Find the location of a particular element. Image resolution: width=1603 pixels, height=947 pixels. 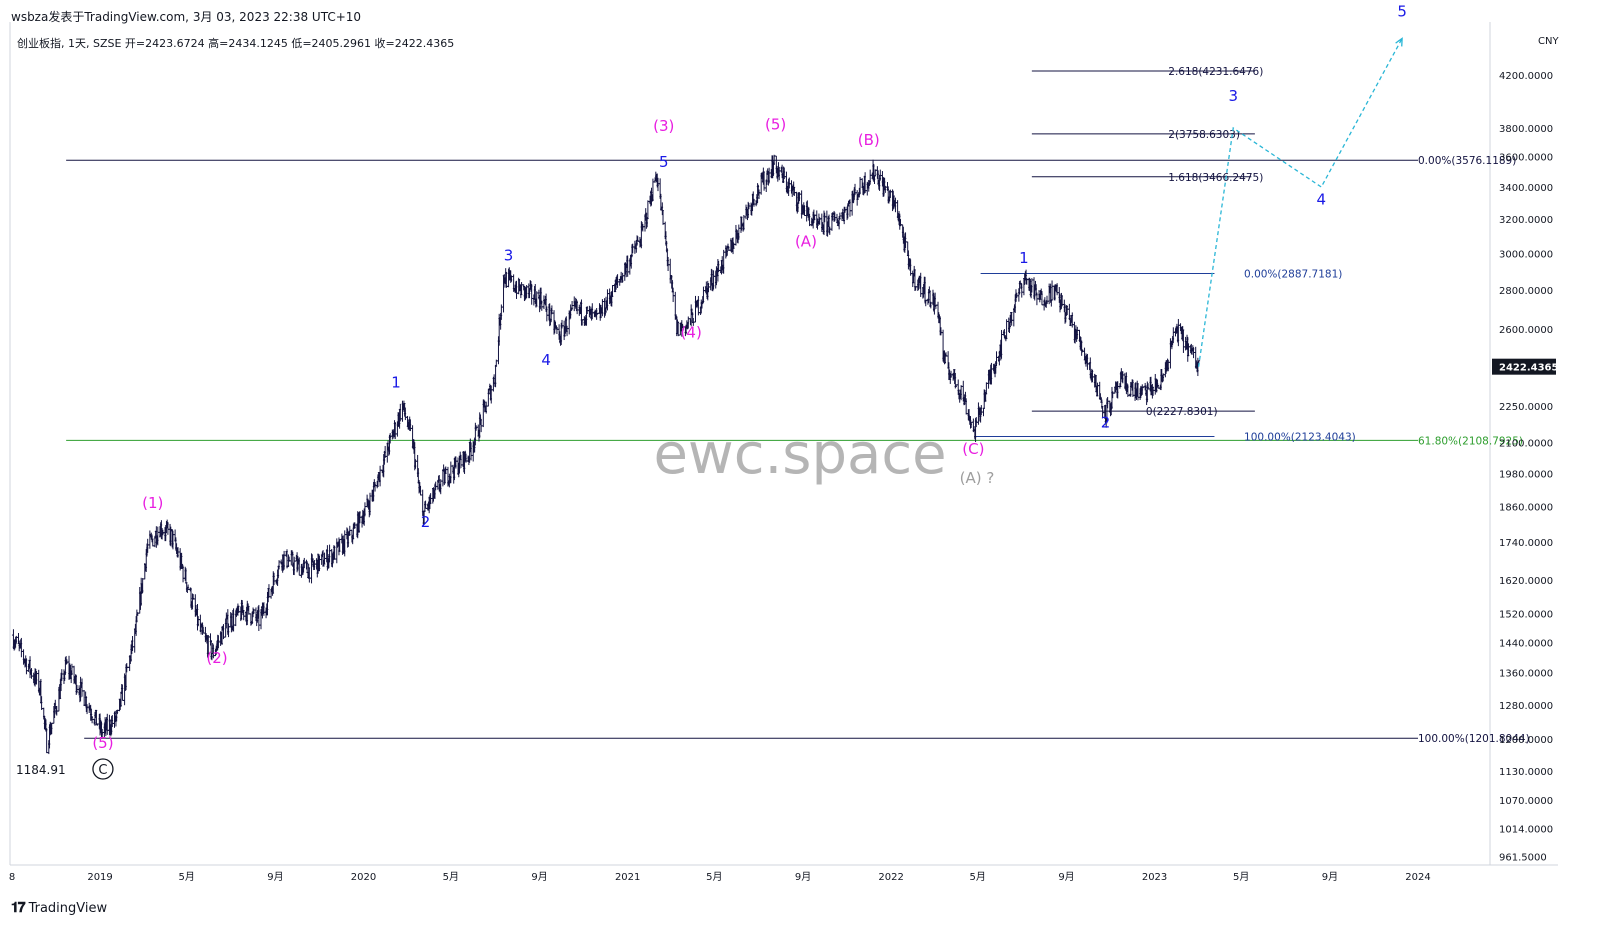

wave-projection is located at coordinates (1300, 202).